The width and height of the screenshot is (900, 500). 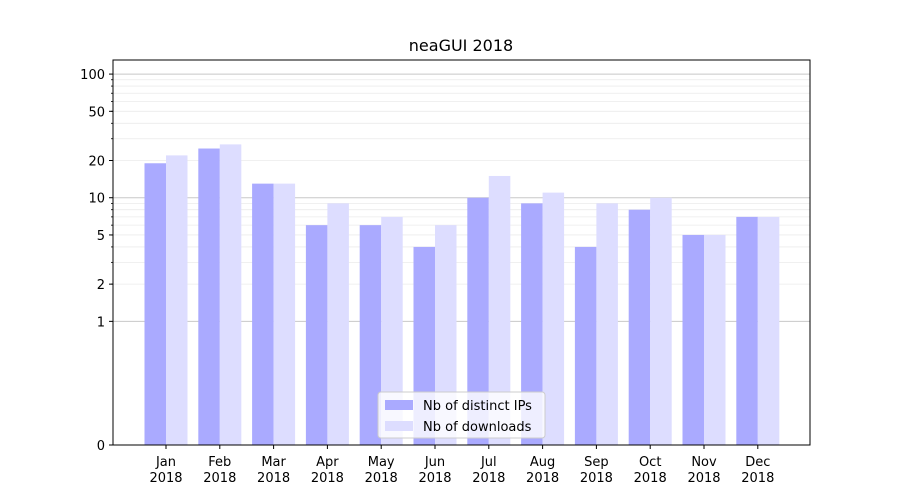 What do you see at coordinates (639, 327) in the screenshot?
I see `bar-ips-oct` at bounding box center [639, 327].